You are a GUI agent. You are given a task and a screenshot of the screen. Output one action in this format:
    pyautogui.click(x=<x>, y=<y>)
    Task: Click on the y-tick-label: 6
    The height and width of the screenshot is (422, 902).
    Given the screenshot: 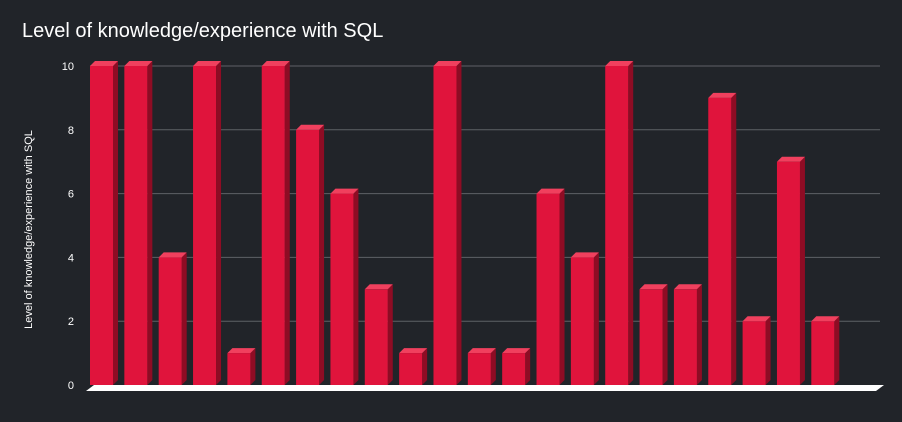 What is the action you would take?
    pyautogui.click(x=71, y=195)
    